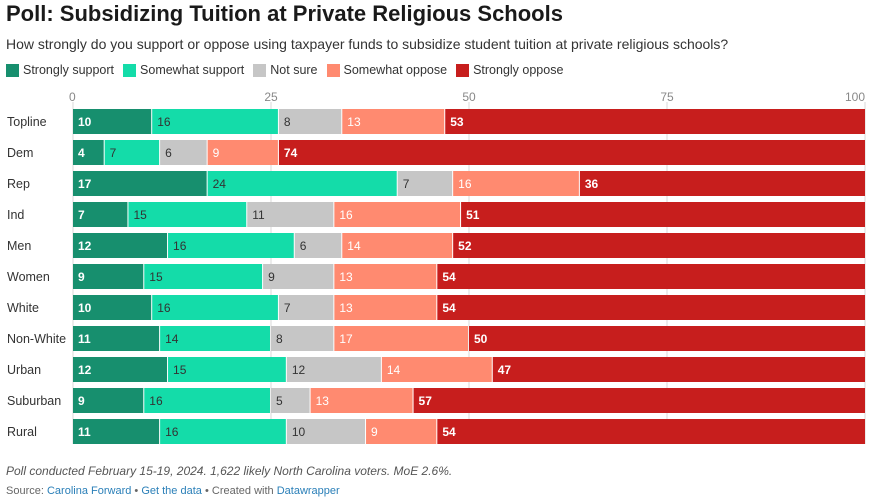  What do you see at coordinates (394, 370) in the screenshot?
I see `data-label-urban-somewhat-oppose: 14` at bounding box center [394, 370].